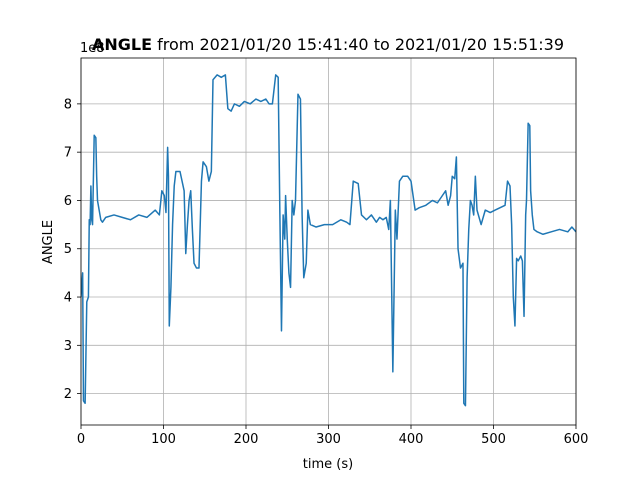 The width and height of the screenshot is (640, 480). Describe the element at coordinates (68, 201) in the screenshot. I see `y-tick-label: 6` at that location.